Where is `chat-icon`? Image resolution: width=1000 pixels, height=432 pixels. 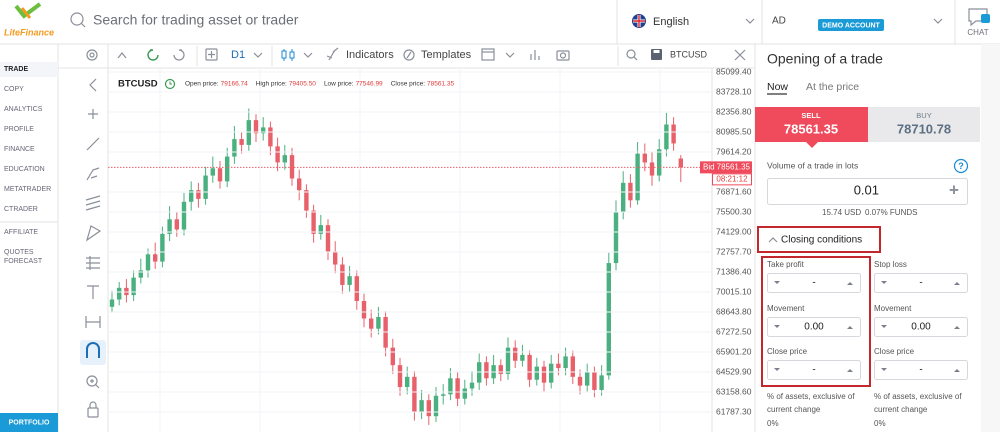 chat-icon is located at coordinates (978, 17).